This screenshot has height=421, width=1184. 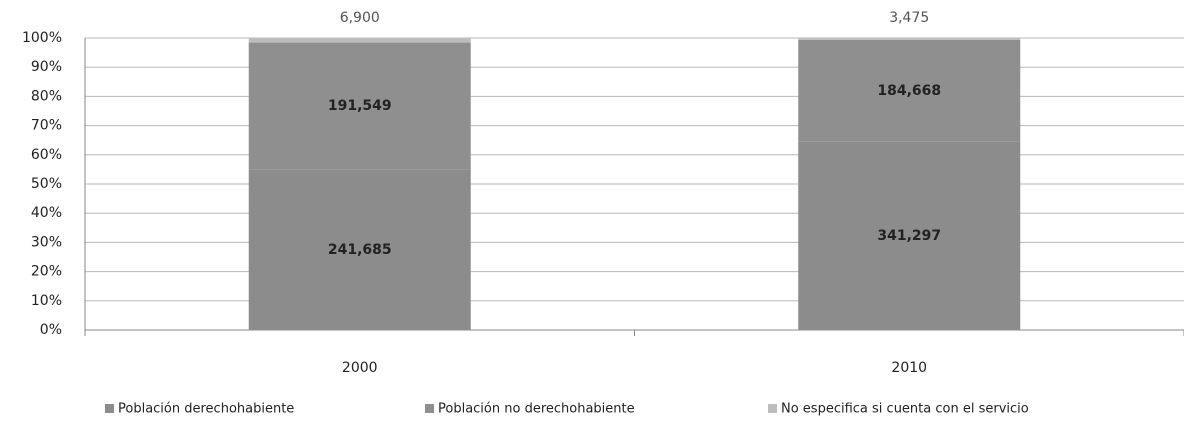 What do you see at coordinates (46, 67) in the screenshot?
I see `y-tick-label: 90%` at bounding box center [46, 67].